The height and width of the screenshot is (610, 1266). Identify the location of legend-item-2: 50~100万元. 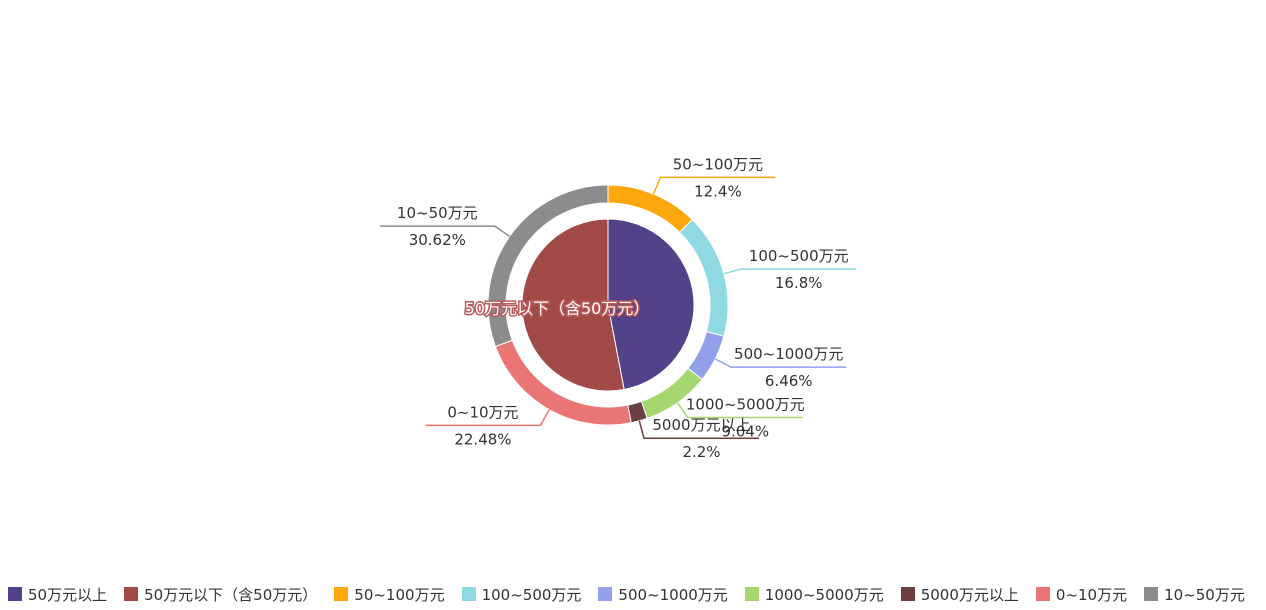
(389, 594).